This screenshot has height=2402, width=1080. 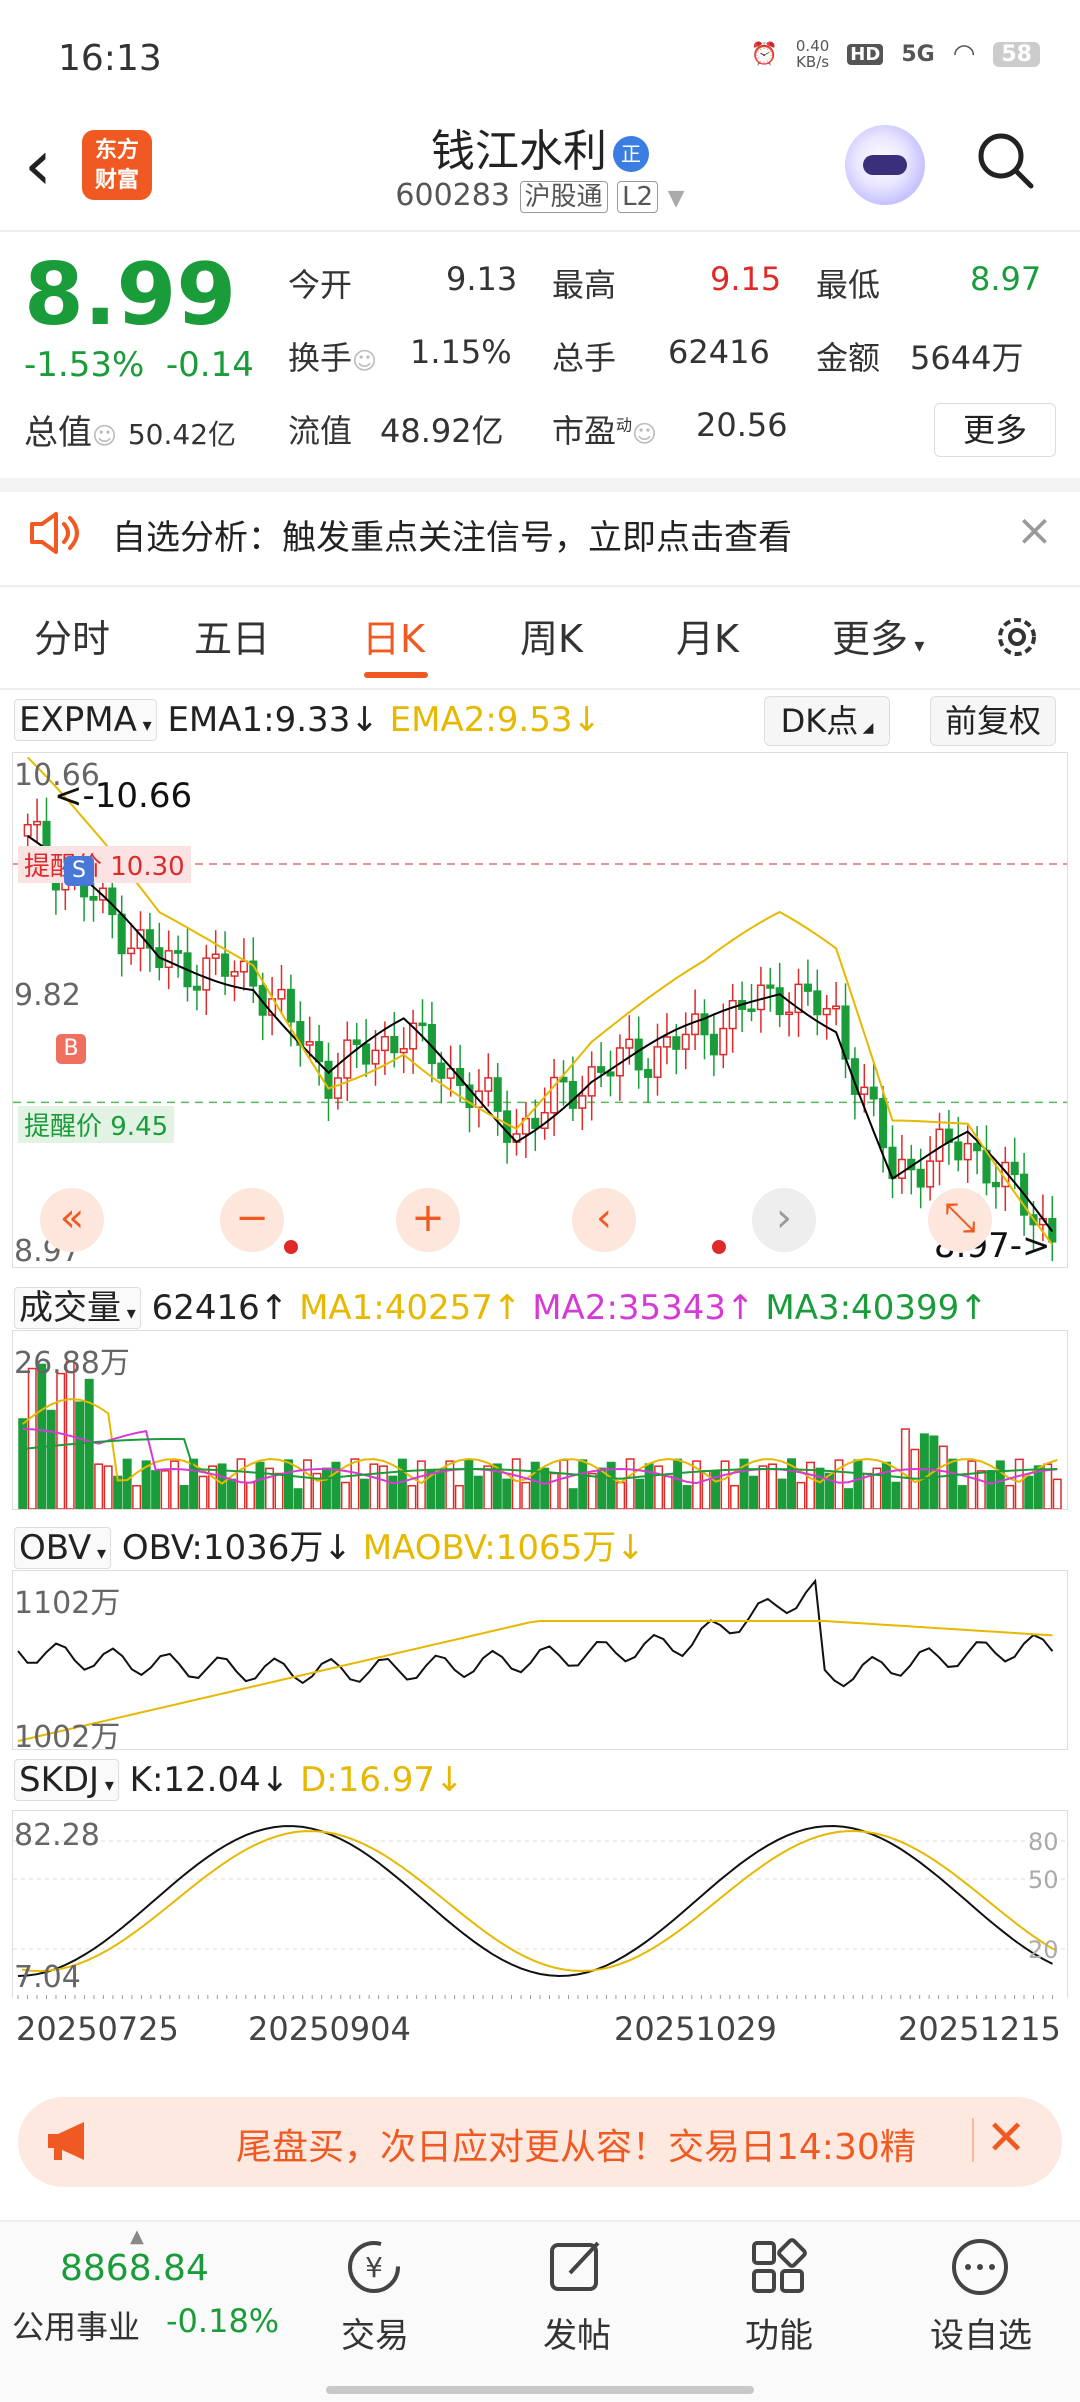 What do you see at coordinates (428, 1220) in the screenshot?
I see `zoom-in-icon: +` at bounding box center [428, 1220].